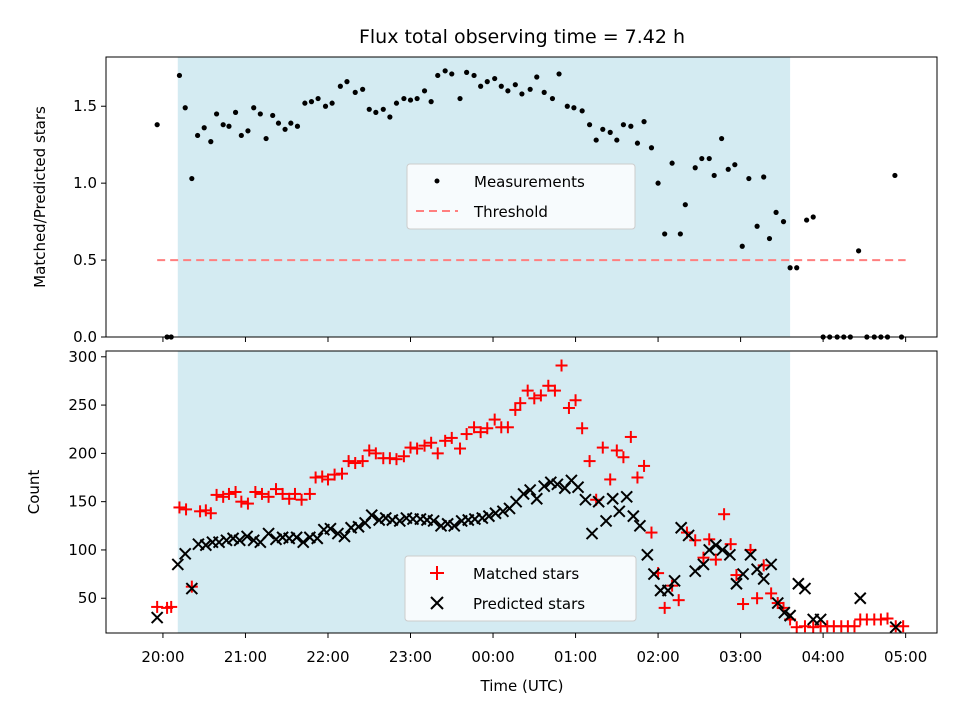 This screenshot has width=960, height=720. What do you see at coordinates (82, 453) in the screenshot?
I see `y-tick-label: 200` at bounding box center [82, 453].